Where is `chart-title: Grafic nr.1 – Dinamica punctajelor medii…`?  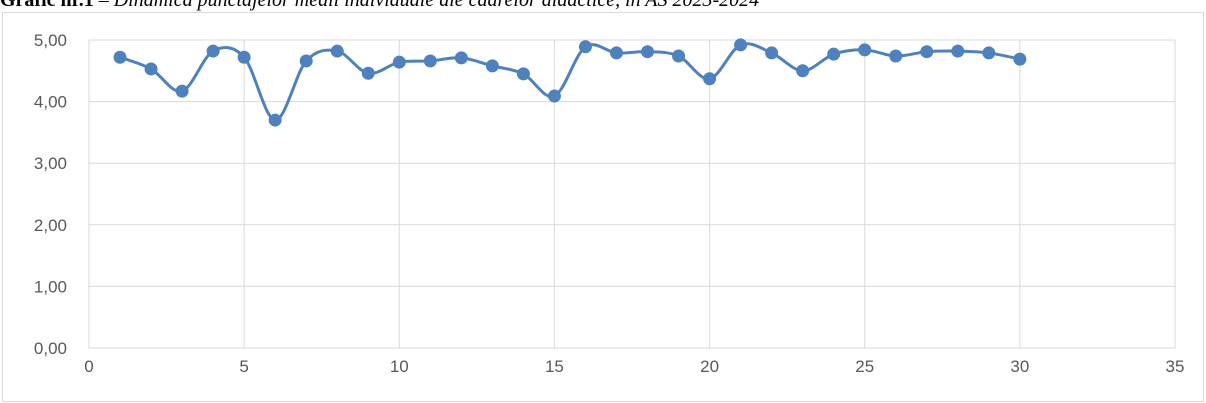 chart-title: Grafic nr.1 – Dinamica punctajelor medii… is located at coordinates (379, 5).